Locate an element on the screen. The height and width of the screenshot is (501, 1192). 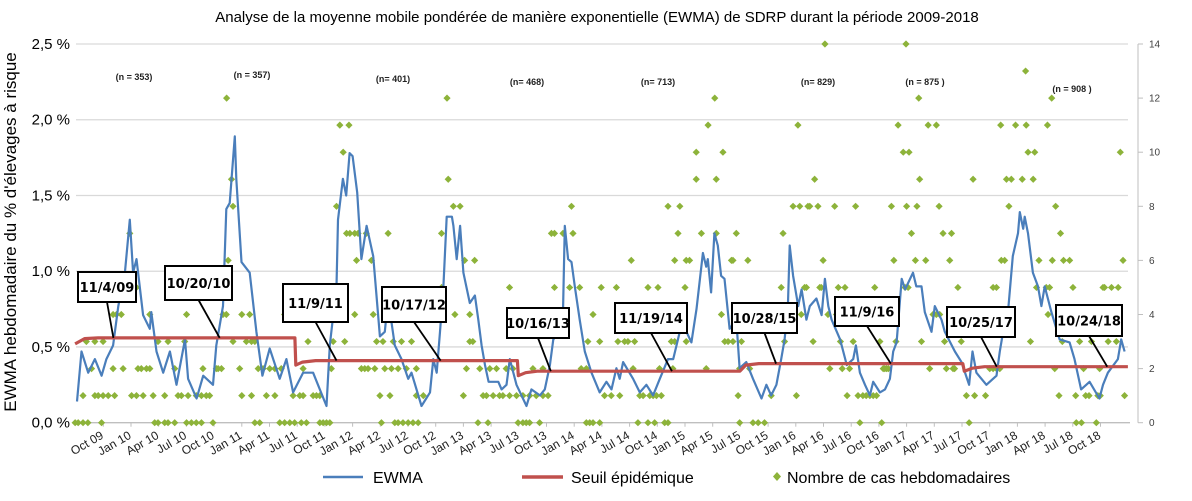
callout-label: 10/20/10 is located at coordinates (199, 284).